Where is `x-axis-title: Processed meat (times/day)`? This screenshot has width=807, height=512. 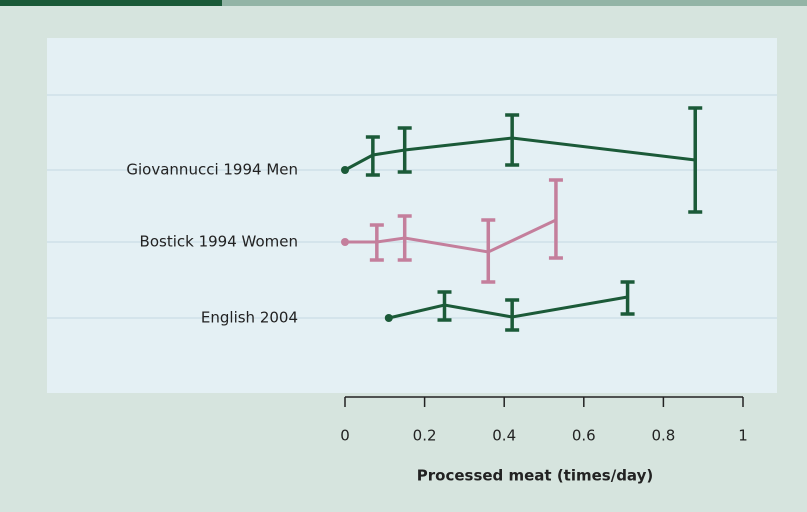
x-axis-title: Processed meat (times/day) is located at coordinates (535, 476).